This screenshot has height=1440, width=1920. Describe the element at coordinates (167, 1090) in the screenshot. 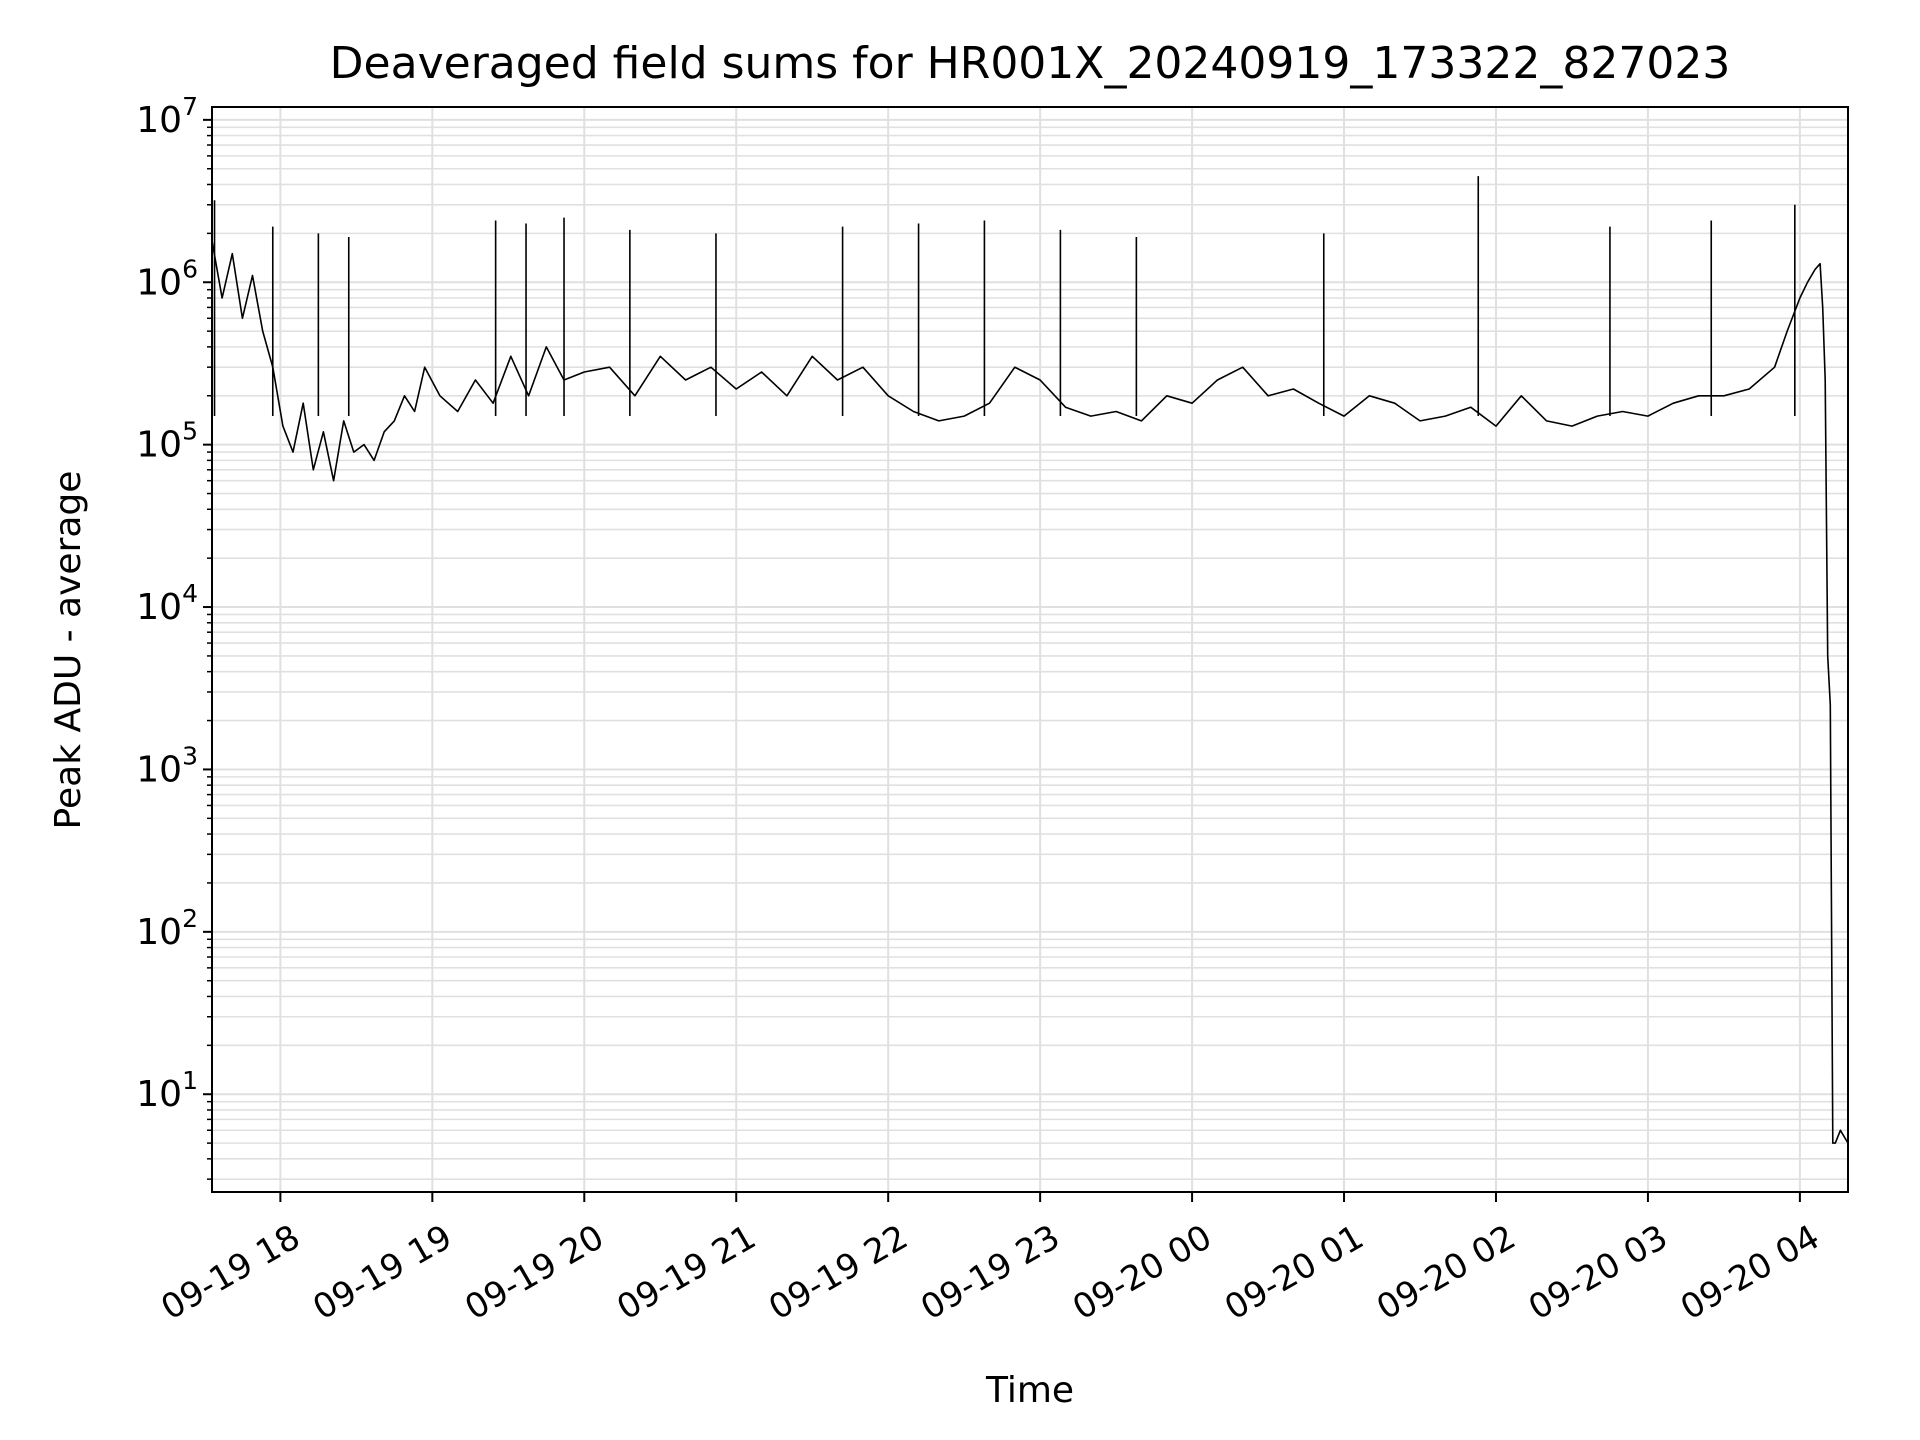

I see `y-tick-label: 10¹` at that location.